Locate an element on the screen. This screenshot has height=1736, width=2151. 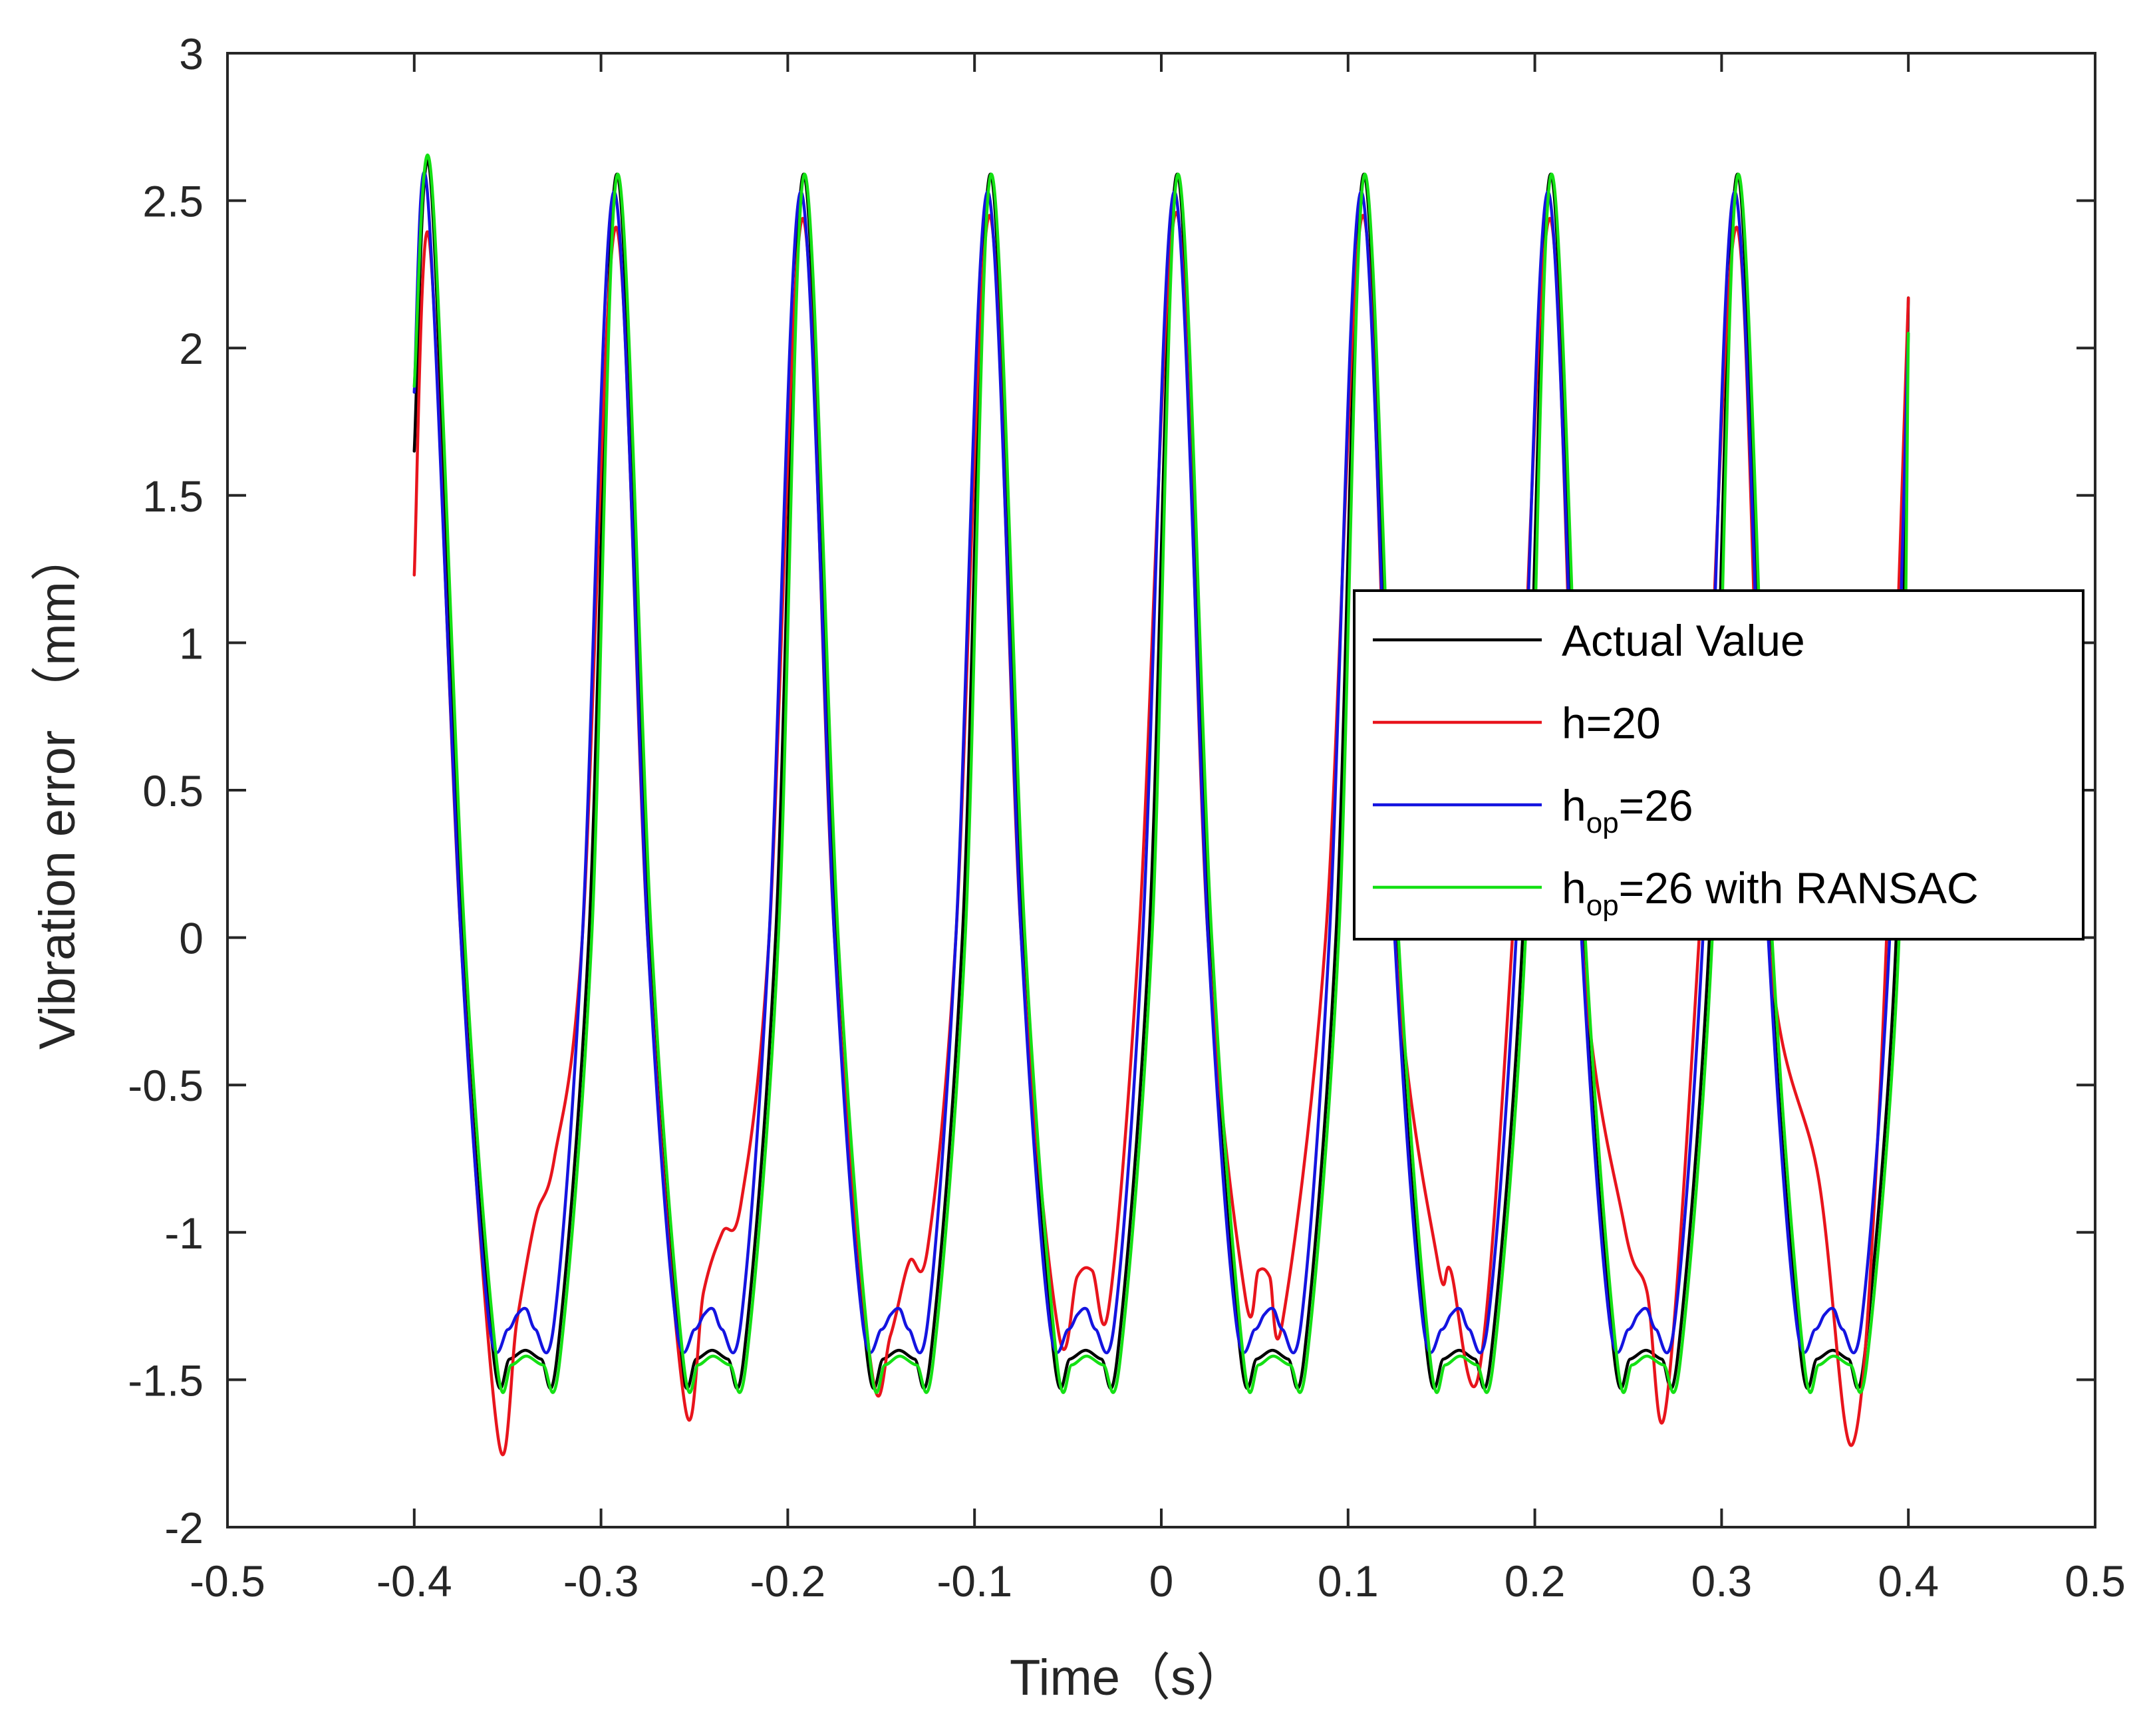
x-tick-label: -0.1 is located at coordinates (974, 1581).